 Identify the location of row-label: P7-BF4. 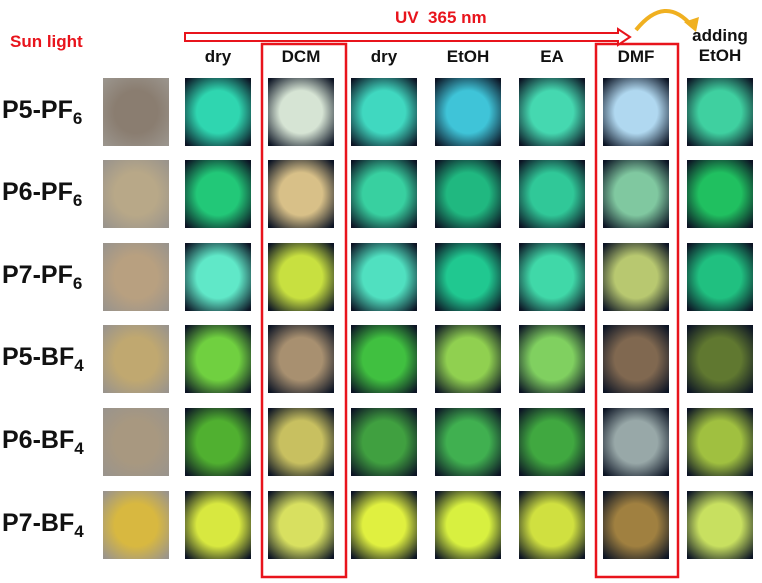
(43, 525).